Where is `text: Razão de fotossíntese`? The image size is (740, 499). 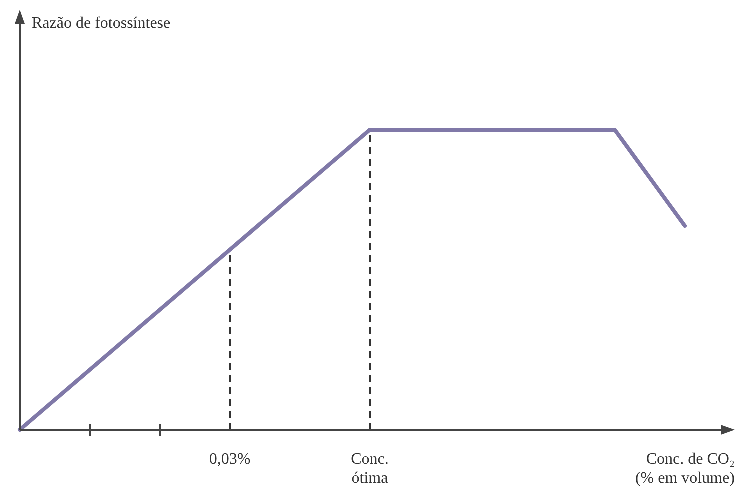
text: Razão de fotossíntese is located at coordinates (101, 23).